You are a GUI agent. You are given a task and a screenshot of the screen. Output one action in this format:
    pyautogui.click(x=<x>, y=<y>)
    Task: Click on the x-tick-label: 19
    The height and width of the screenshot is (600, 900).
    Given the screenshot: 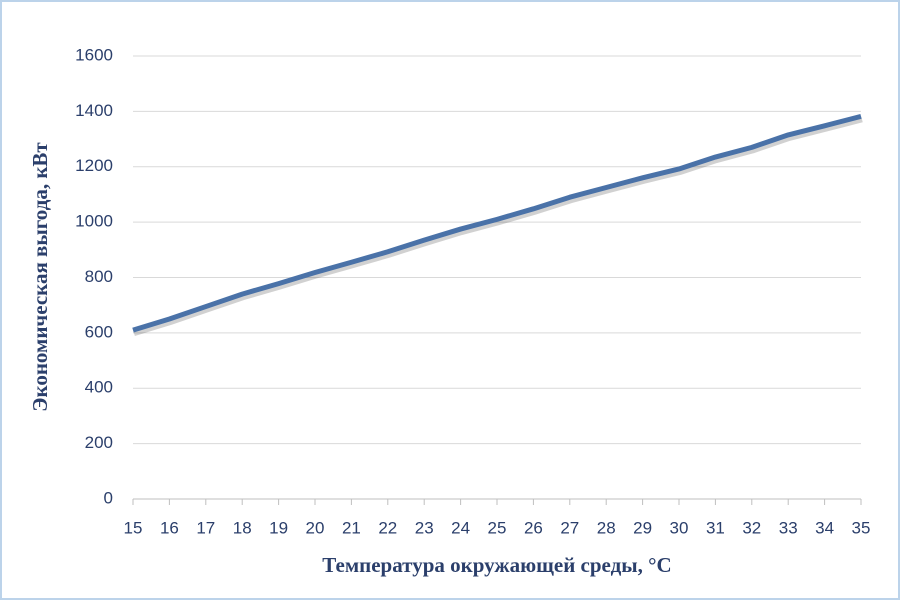 What is the action you would take?
    pyautogui.click(x=278, y=527)
    